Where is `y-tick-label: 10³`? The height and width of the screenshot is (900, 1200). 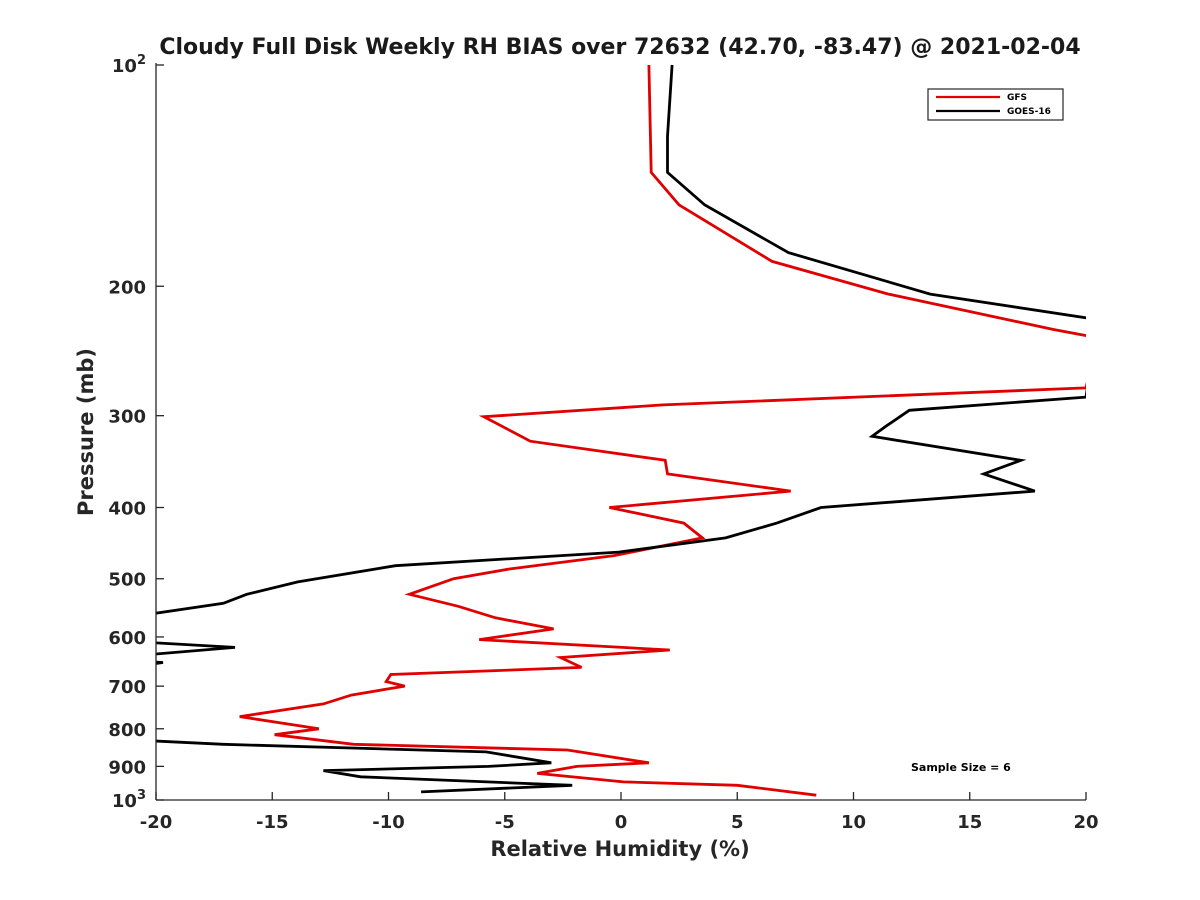 y-tick-label: 10³ is located at coordinates (129, 800).